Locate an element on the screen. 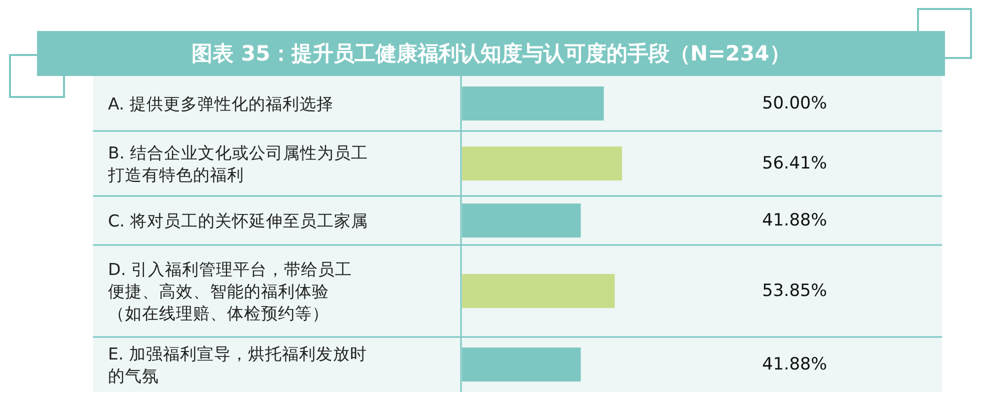 The width and height of the screenshot is (981, 409). y-tick-label: C. 将对员工的关怀延伸至员工家属 is located at coordinates (238, 220).